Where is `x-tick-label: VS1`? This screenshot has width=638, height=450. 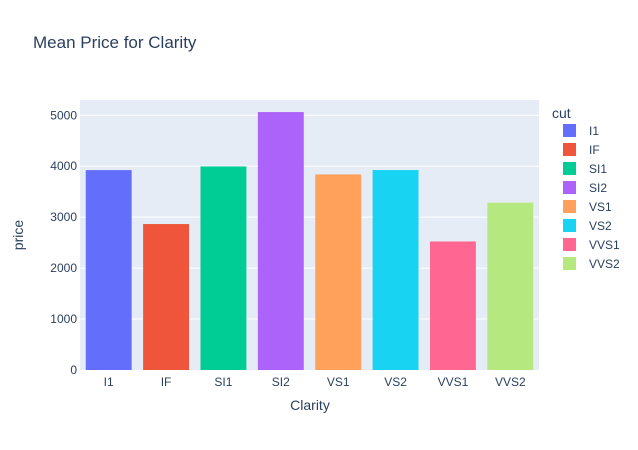
x-tick-label: VS1 is located at coordinates (338, 382).